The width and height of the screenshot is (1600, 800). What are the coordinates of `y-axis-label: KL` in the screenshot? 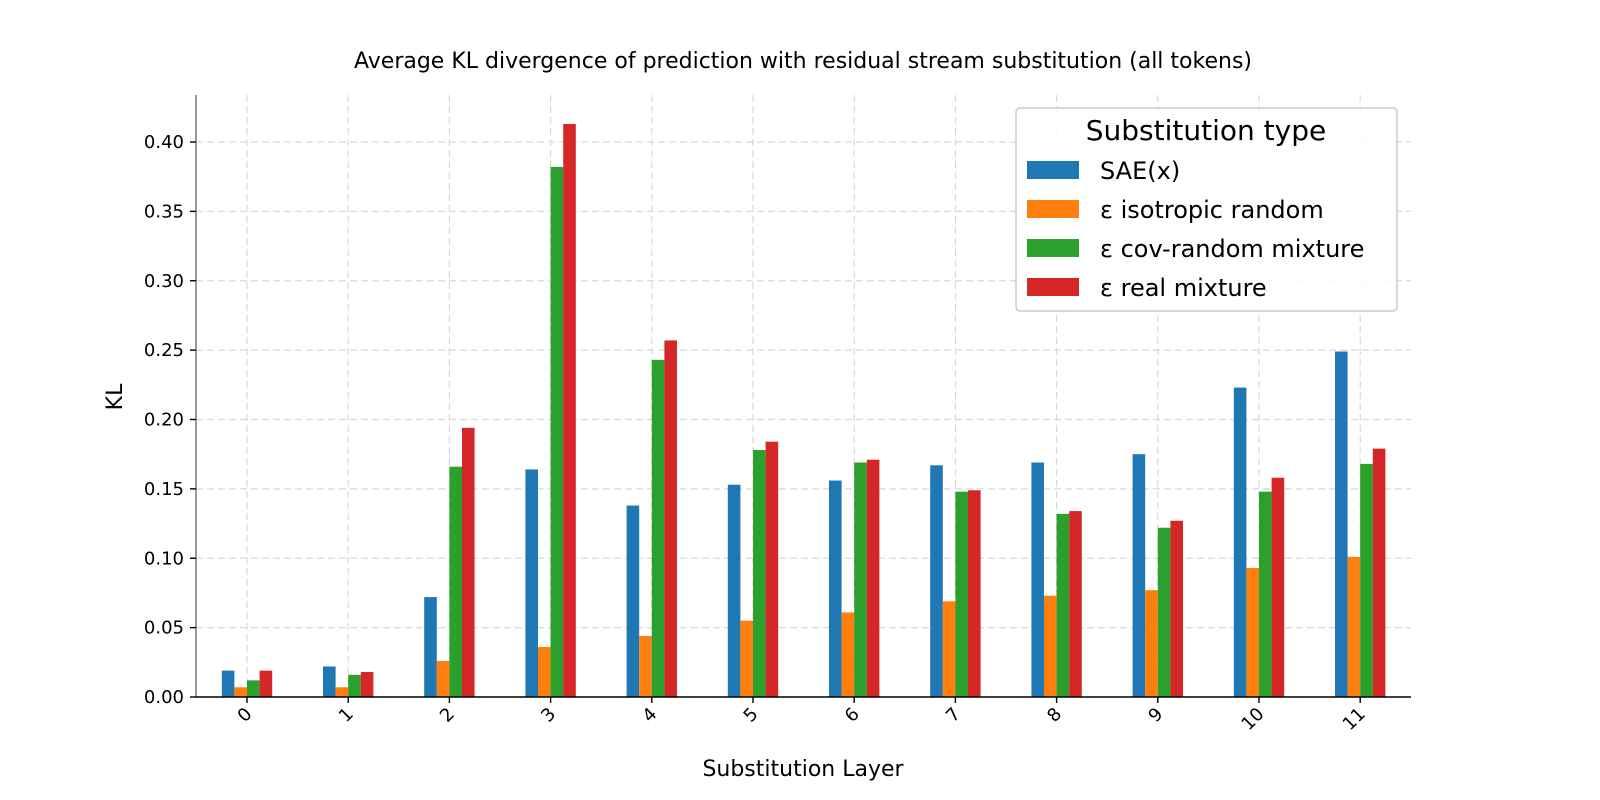 It's located at (115, 396).